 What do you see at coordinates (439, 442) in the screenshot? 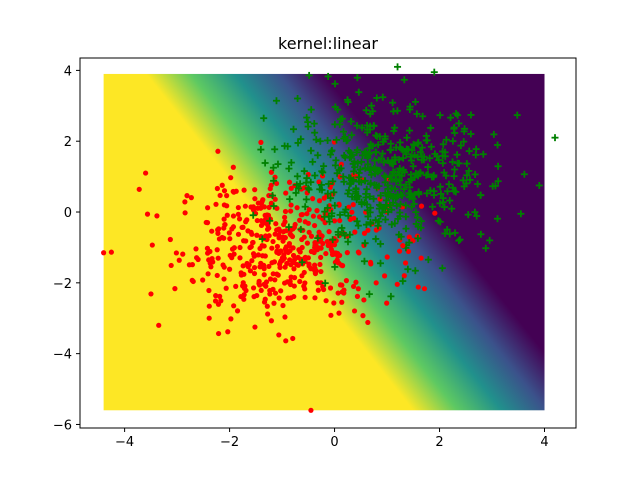
I see `x-tick-label: 2` at bounding box center [439, 442].